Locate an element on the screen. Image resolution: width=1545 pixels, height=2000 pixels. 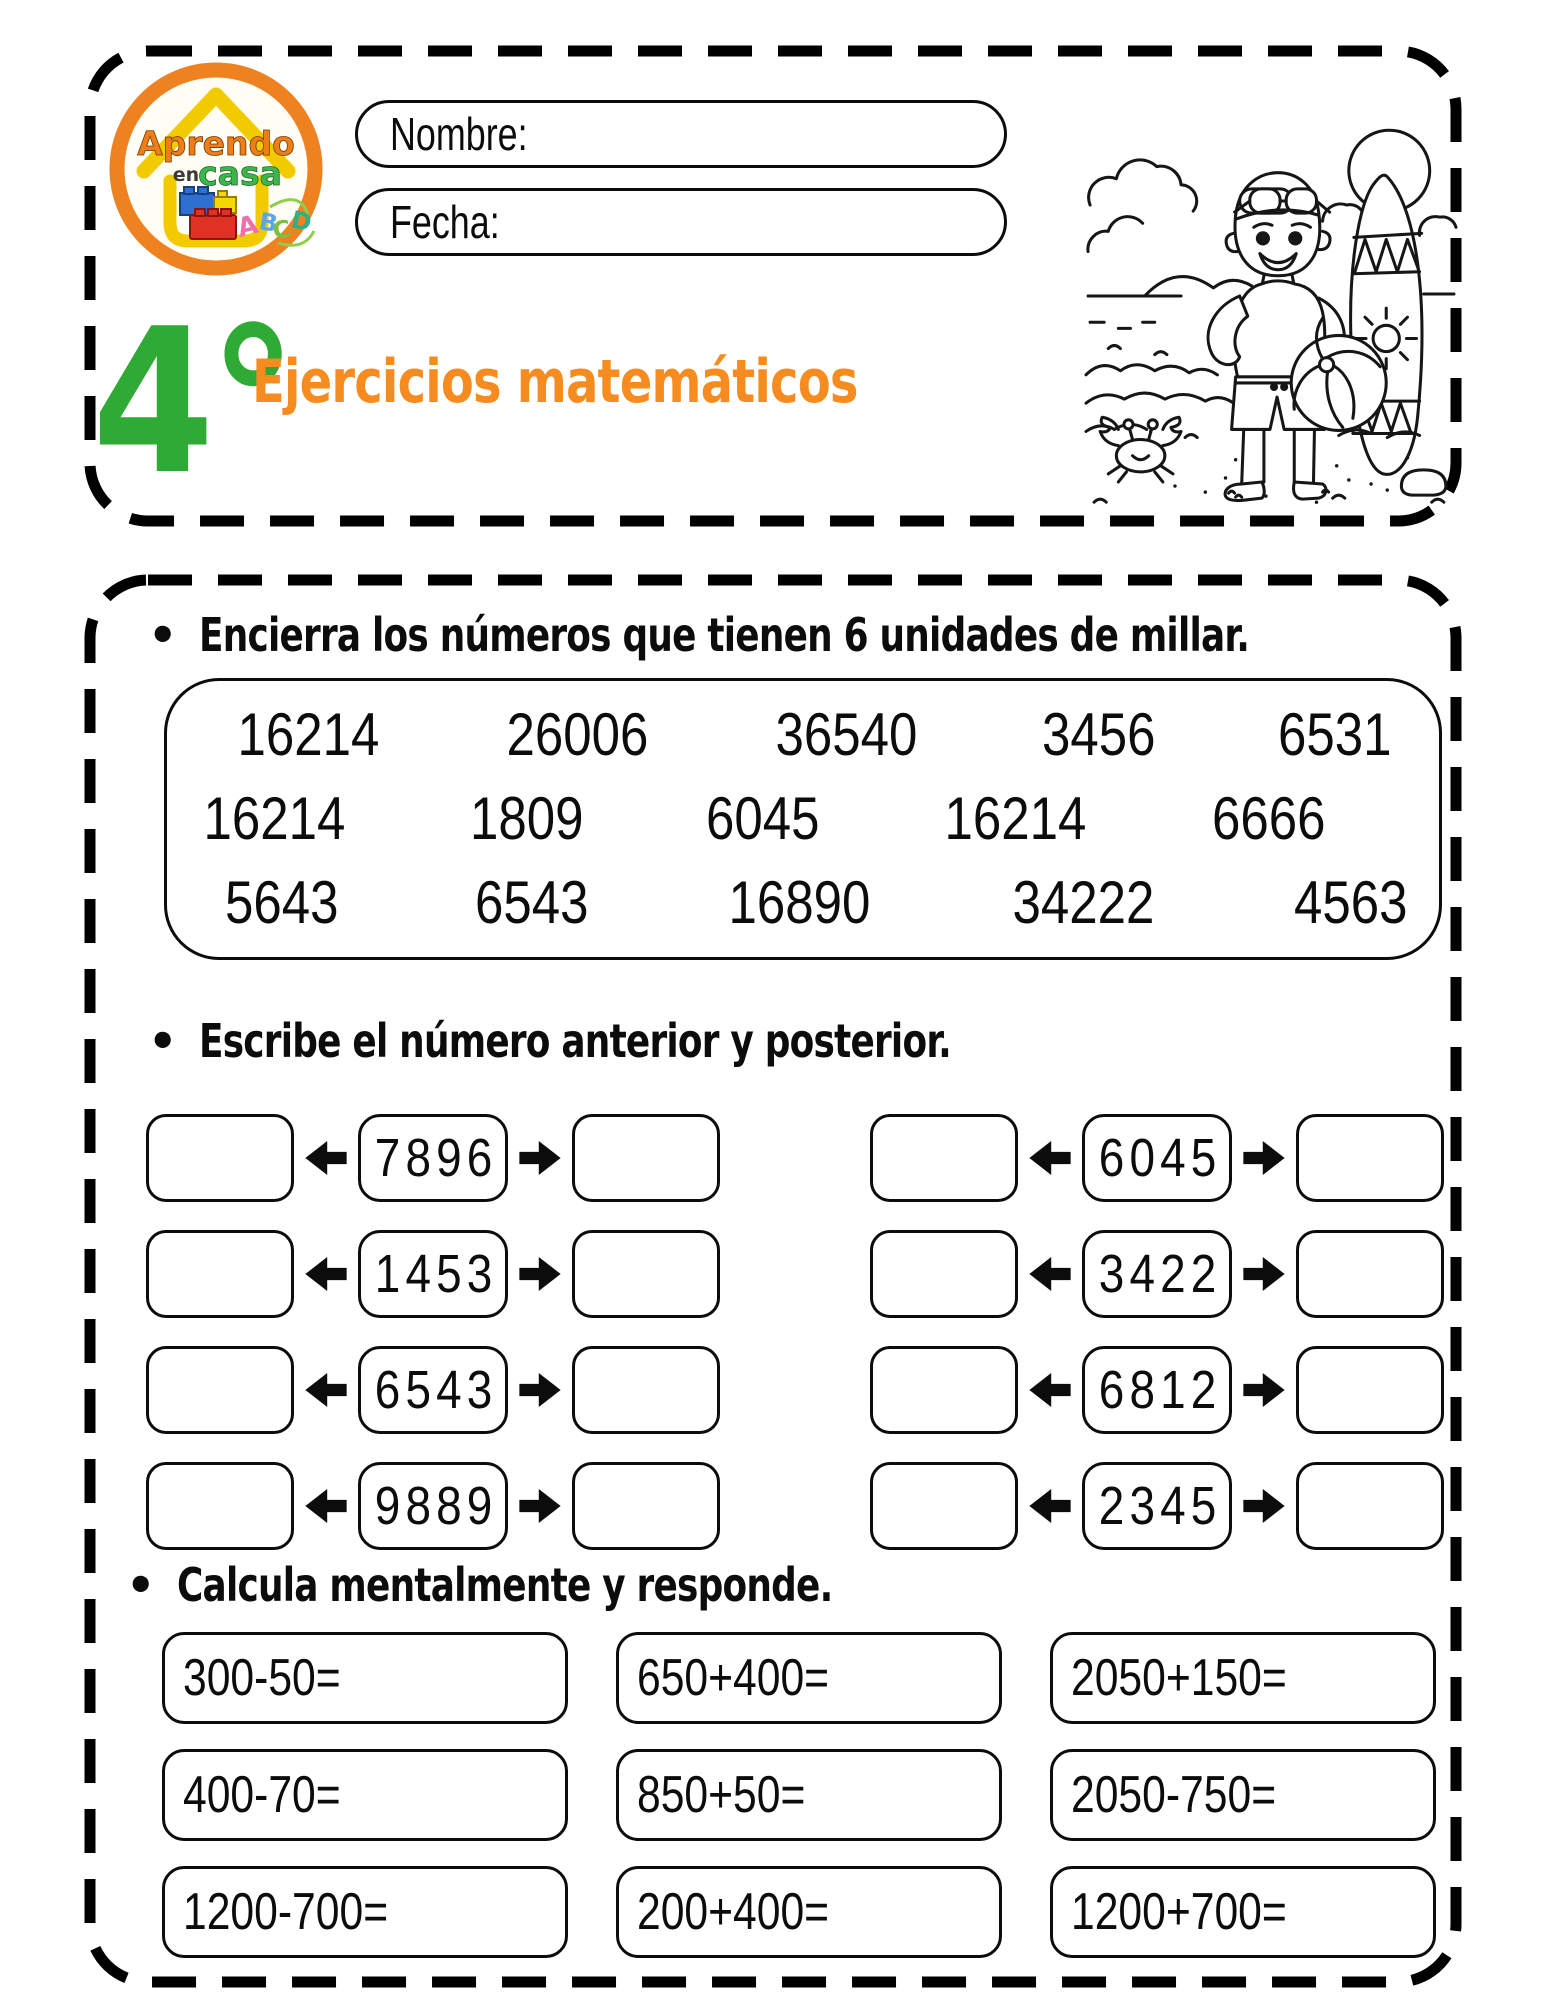
grade-number: 4° is located at coordinates (194, 402).